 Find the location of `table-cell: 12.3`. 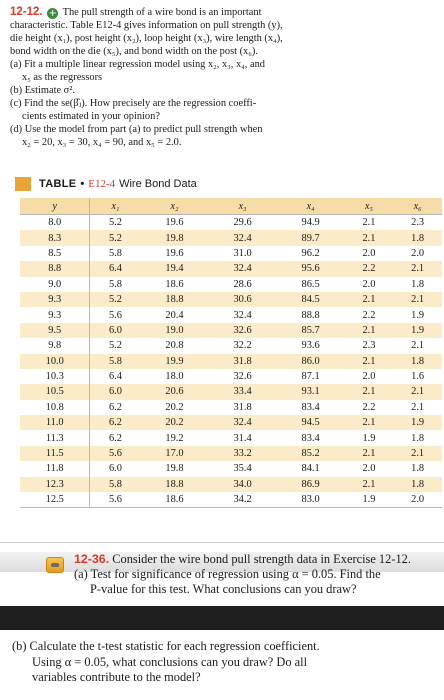

table-cell: 12.3 is located at coordinates (55, 484).